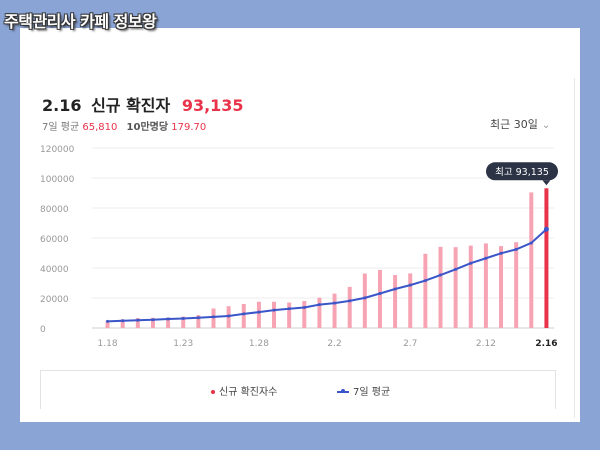  What do you see at coordinates (546, 125) in the screenshot?
I see `chevron-down-icon: ⌄` at bounding box center [546, 125].